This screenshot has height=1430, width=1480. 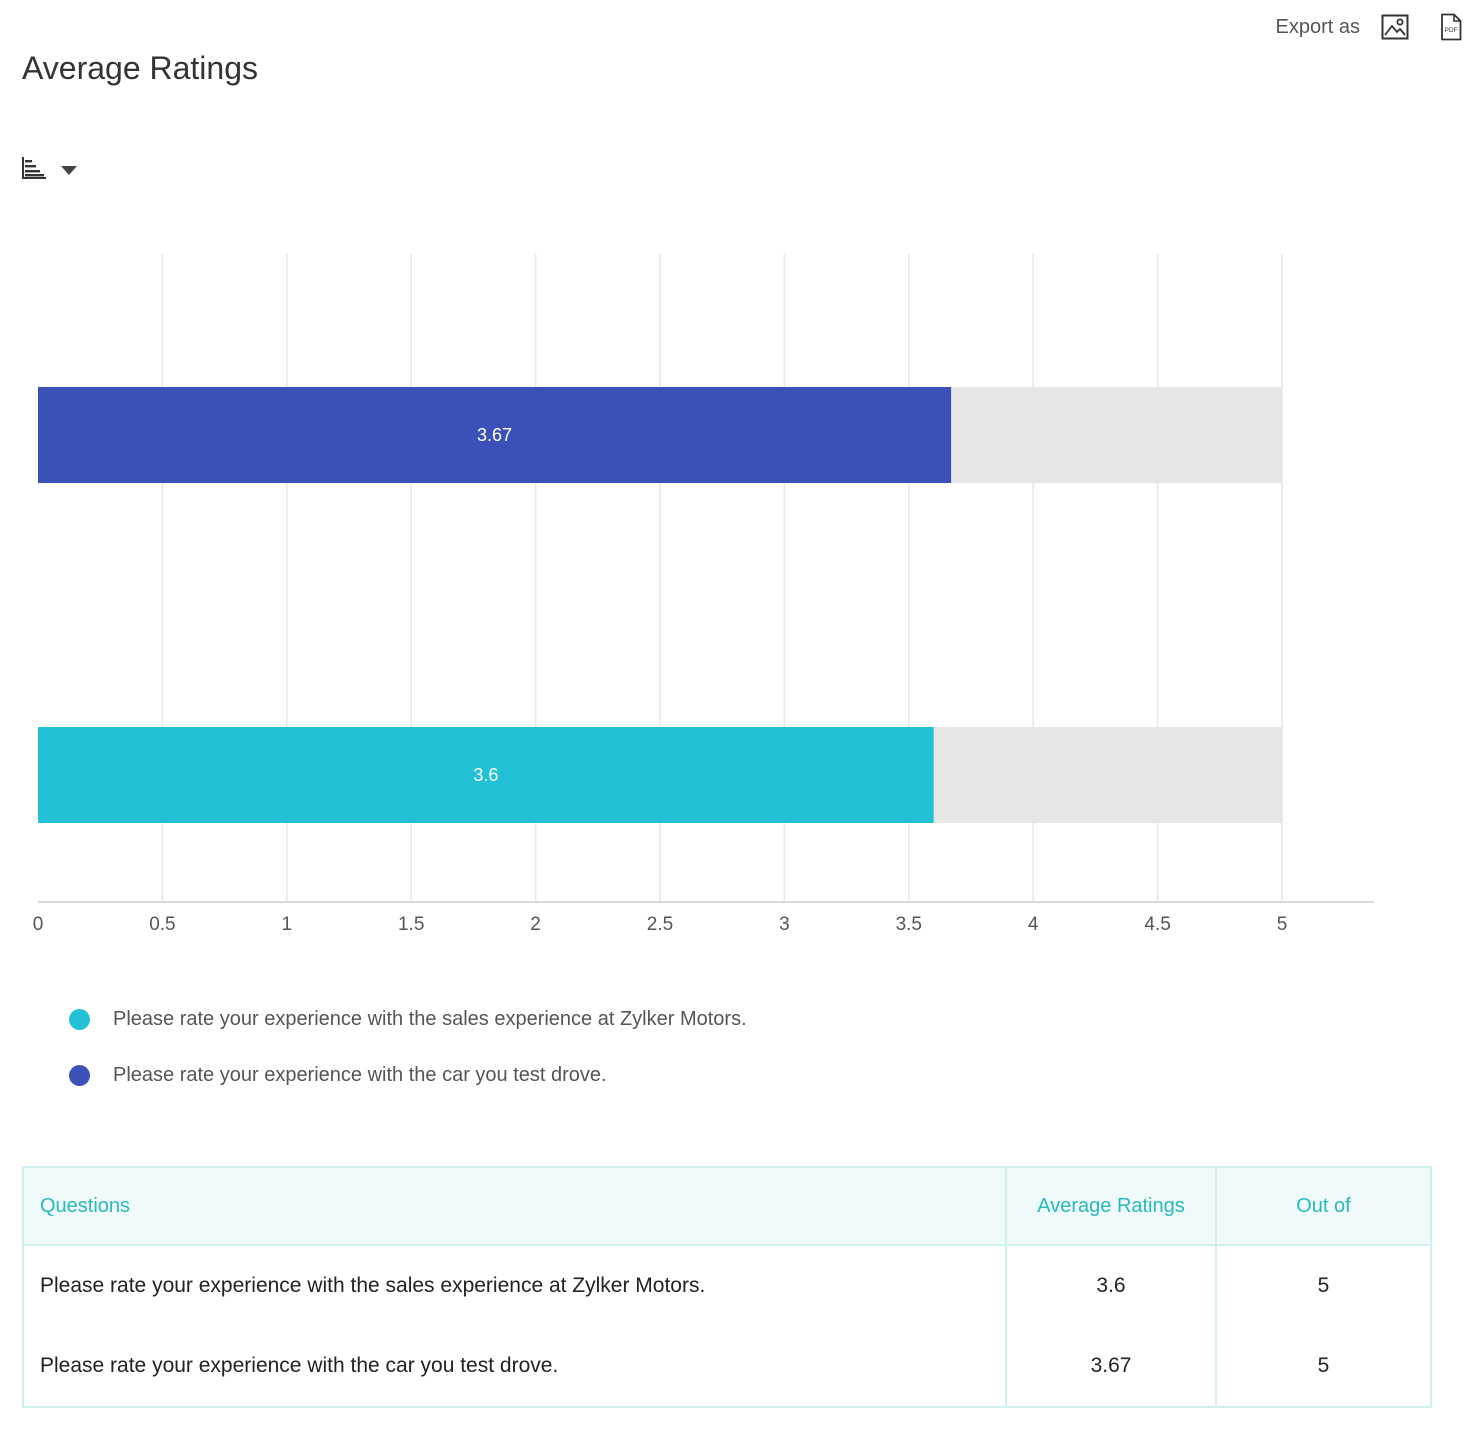 What do you see at coordinates (492, 605) in the screenshot?
I see `bar-data-labels: 3.67 3.6` at bounding box center [492, 605].